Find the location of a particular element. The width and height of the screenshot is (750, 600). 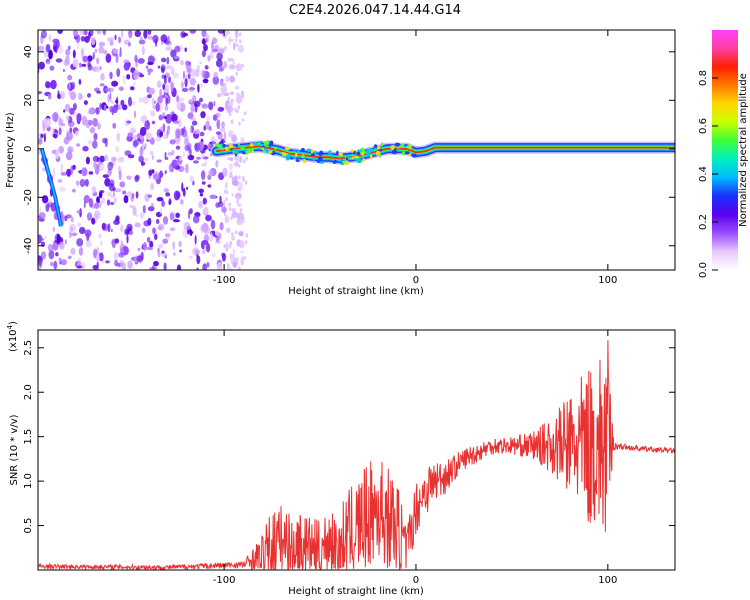

y-tick-label: 0 is located at coordinates (28, 149).